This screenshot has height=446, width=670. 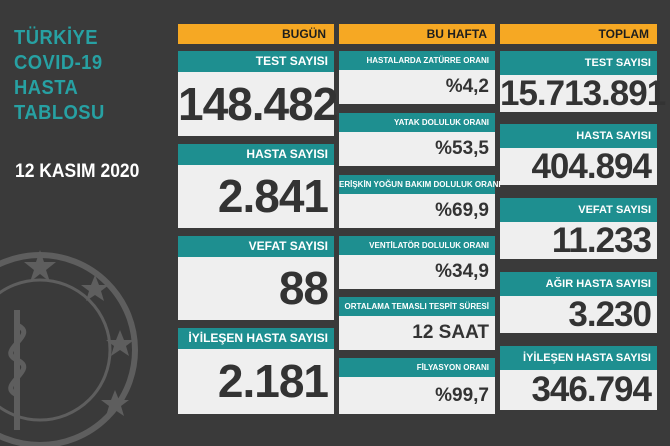 What do you see at coordinates (77, 171) in the screenshot?
I see `report-date: 12 KASIM 2020` at bounding box center [77, 171].